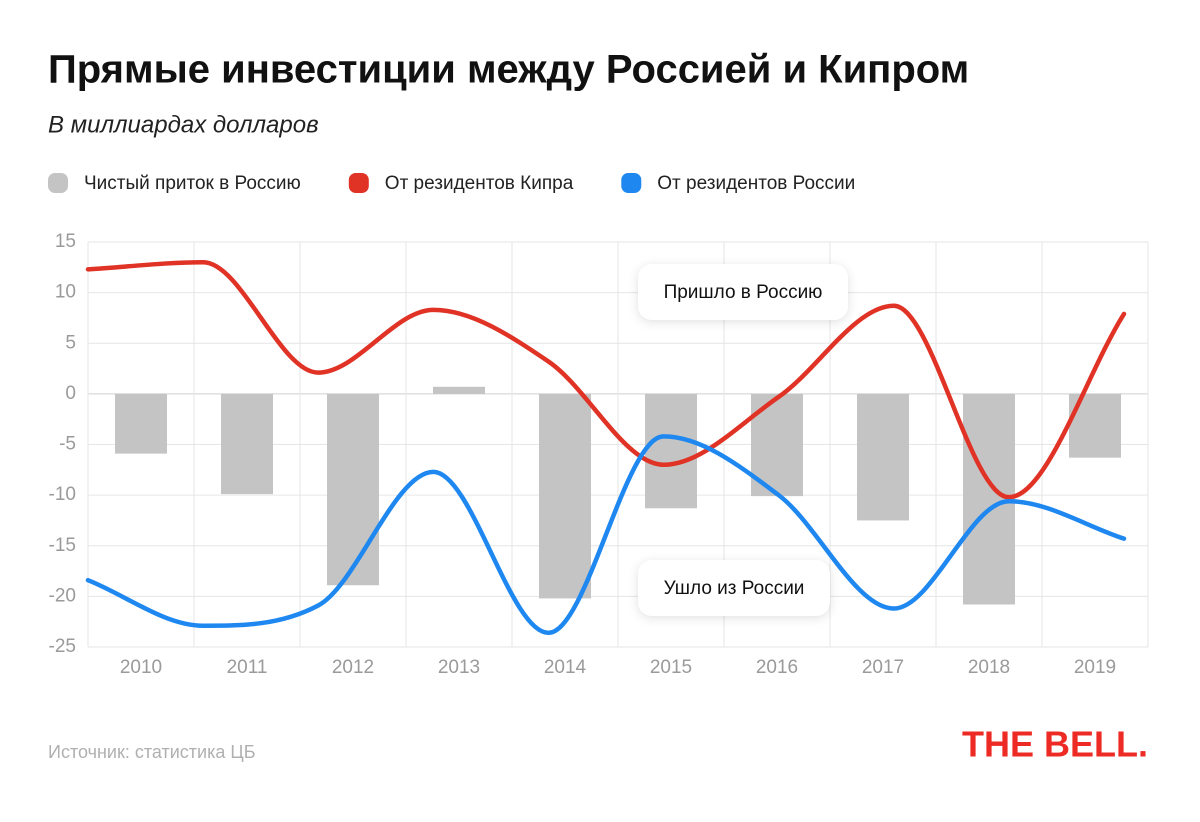 This screenshot has width=1200, height=822. I want to click on x-tick-label: 2010, so click(141, 667).